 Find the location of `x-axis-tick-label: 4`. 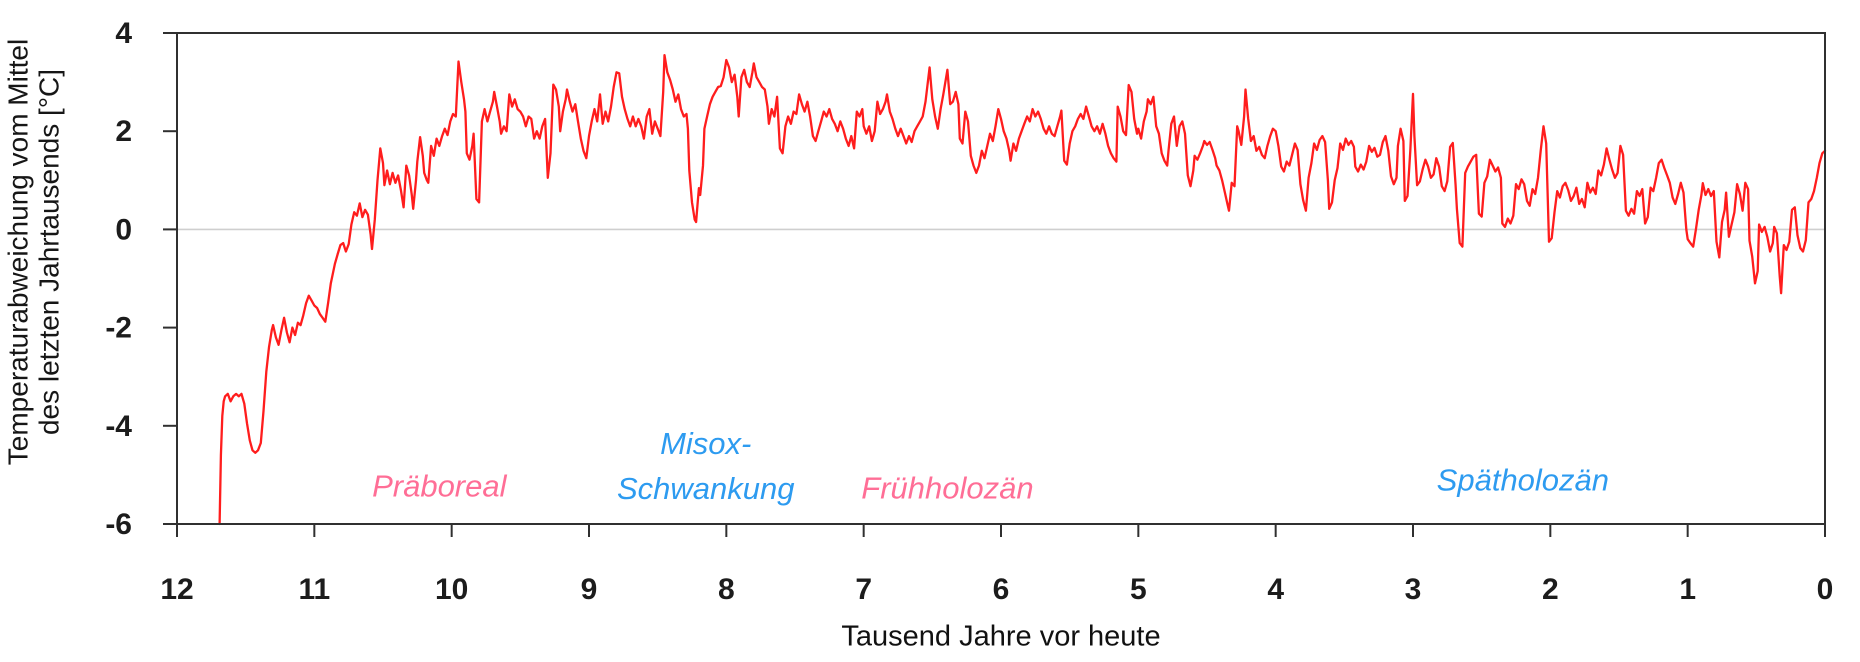

x-axis-tick-label: 4 is located at coordinates (1275, 589).